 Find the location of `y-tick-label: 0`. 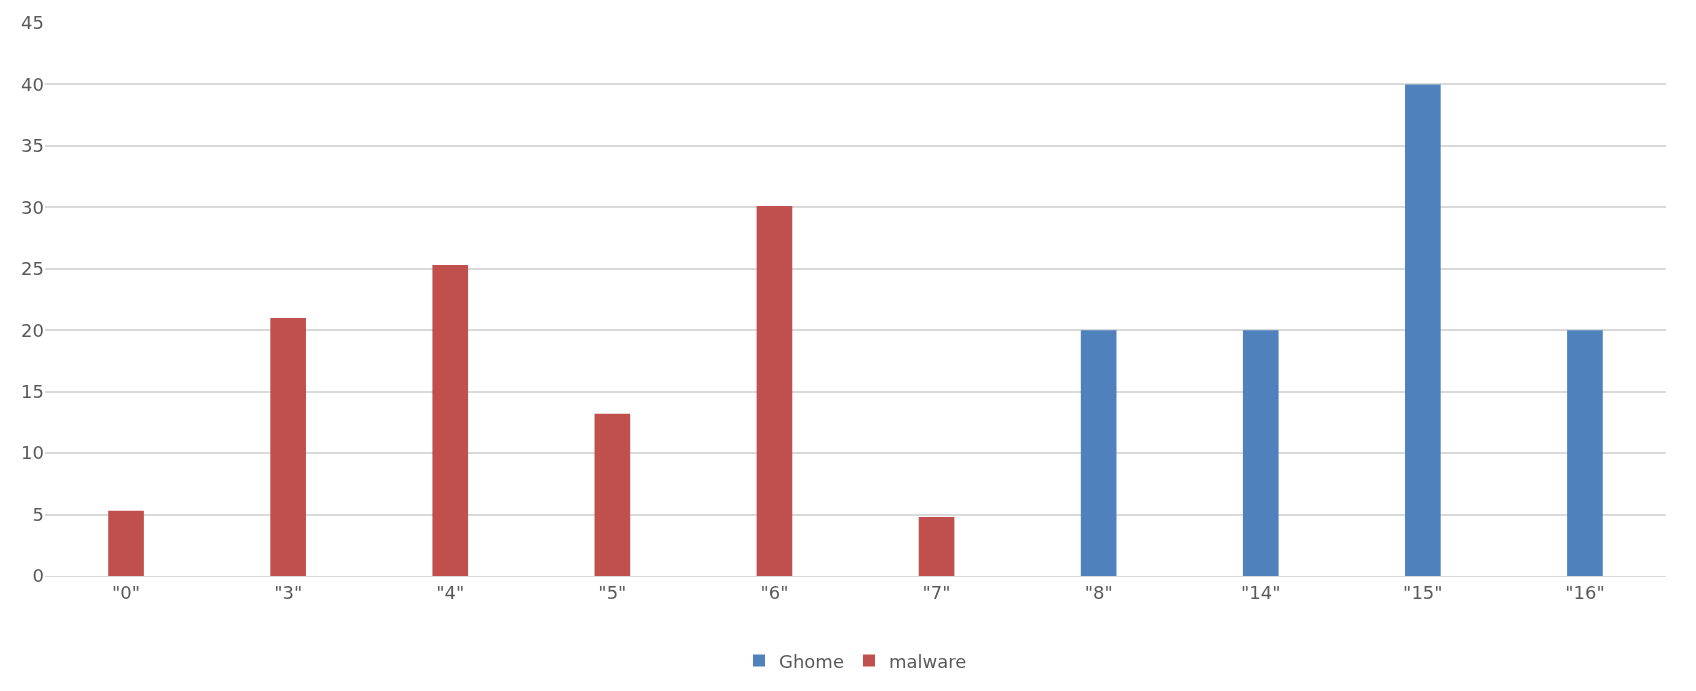

y-tick-label: 0 is located at coordinates (38, 576).